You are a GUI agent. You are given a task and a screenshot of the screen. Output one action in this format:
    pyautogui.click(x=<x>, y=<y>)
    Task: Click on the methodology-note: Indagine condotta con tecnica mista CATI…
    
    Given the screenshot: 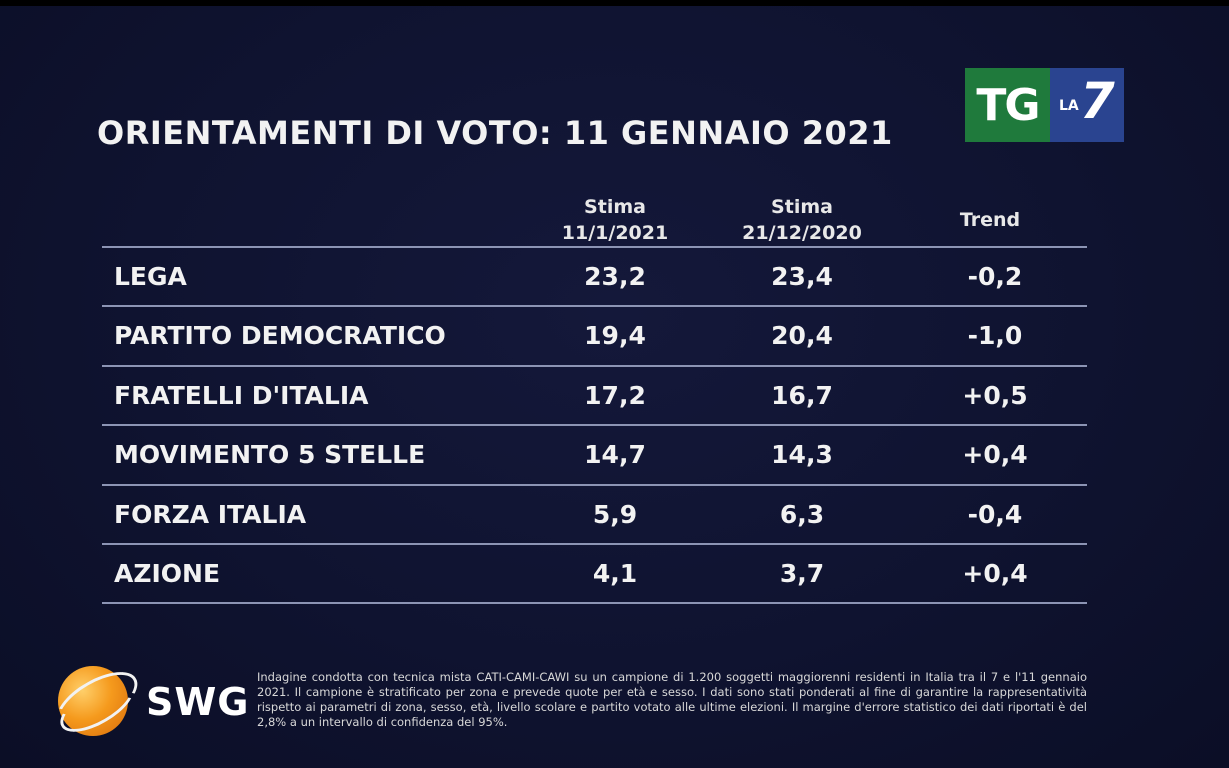 What is the action you would take?
    pyautogui.click(x=672, y=699)
    